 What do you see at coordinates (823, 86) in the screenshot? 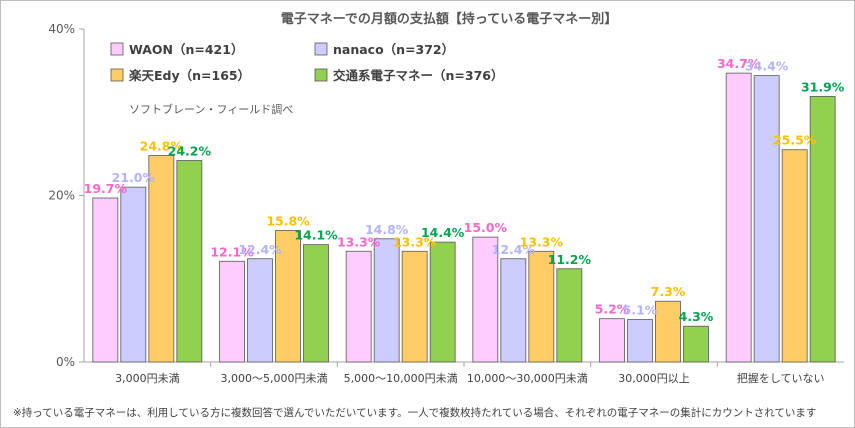
I see `data-label: 31.9%` at bounding box center [823, 86].